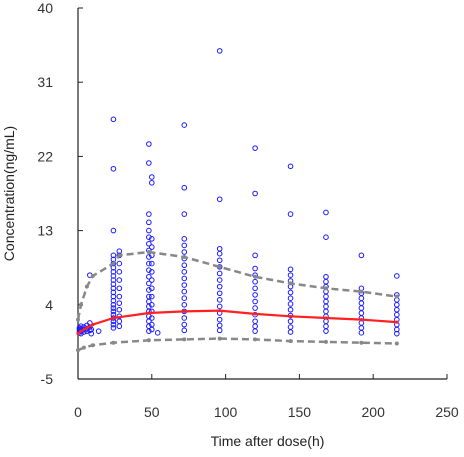 This screenshot has height=457, width=464. What do you see at coordinates (9, 193) in the screenshot?
I see `y-axis-title: Concentration(ng/mL)` at bounding box center [9, 193].